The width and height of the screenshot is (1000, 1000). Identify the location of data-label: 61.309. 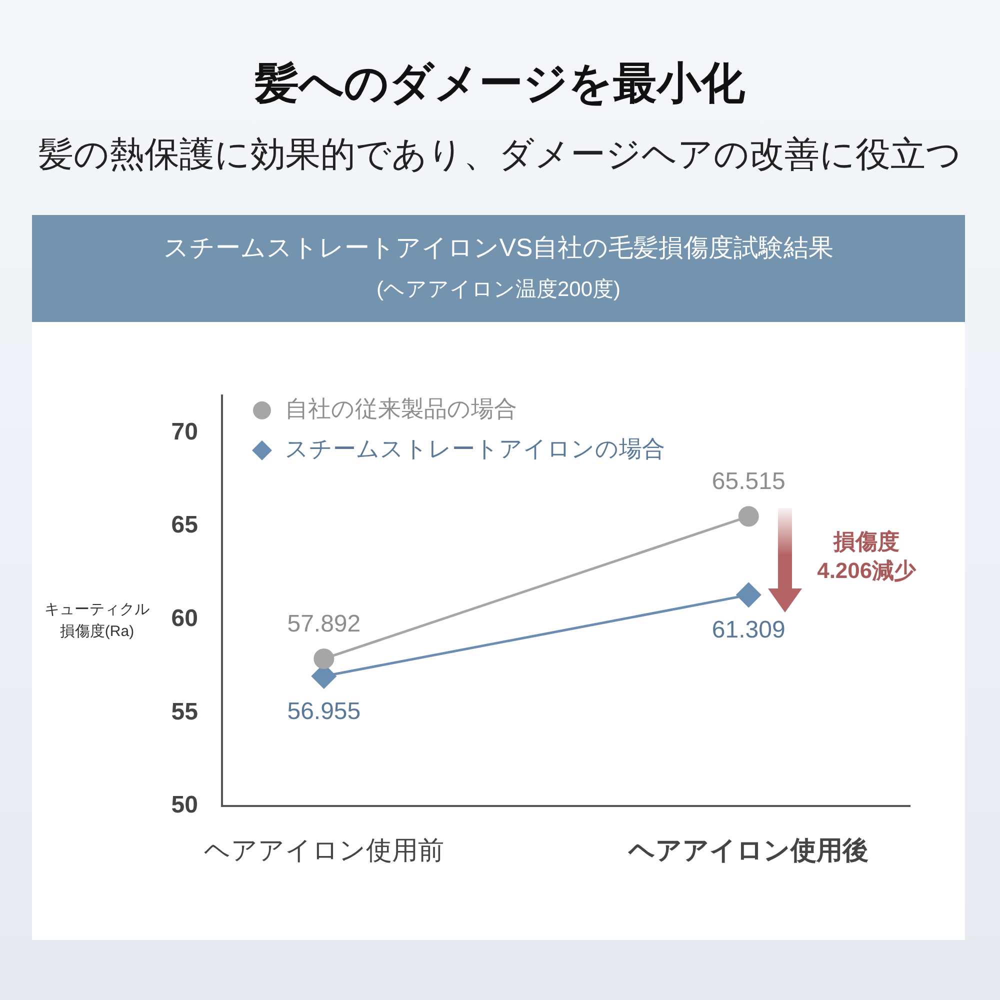
(749, 630).